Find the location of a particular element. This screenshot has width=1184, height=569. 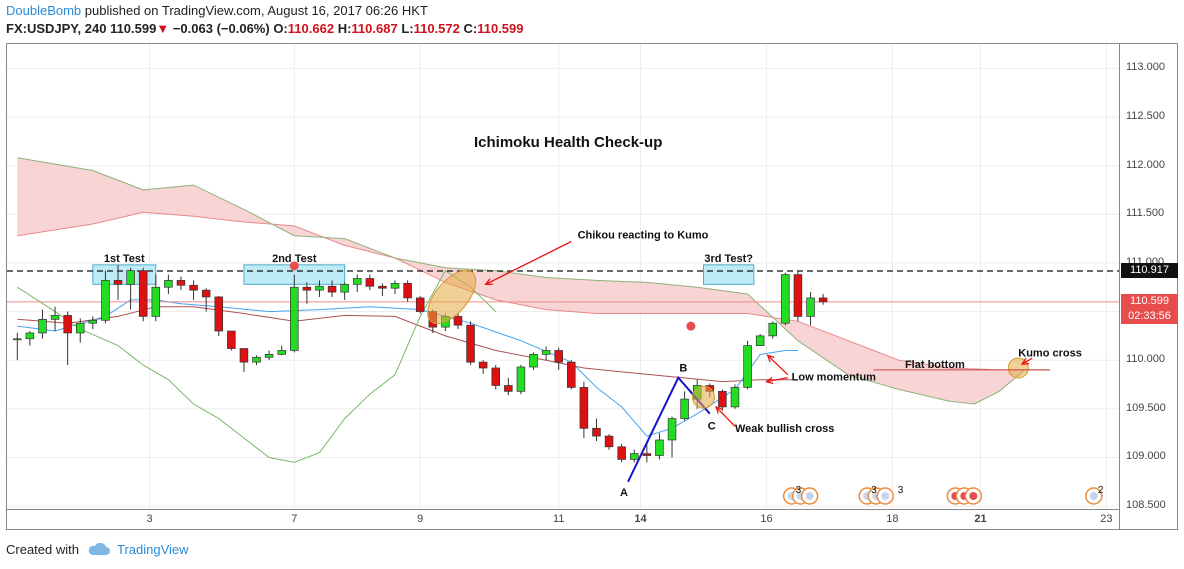

change-value: −0.063 (−0.06%) is located at coordinates (221, 28).